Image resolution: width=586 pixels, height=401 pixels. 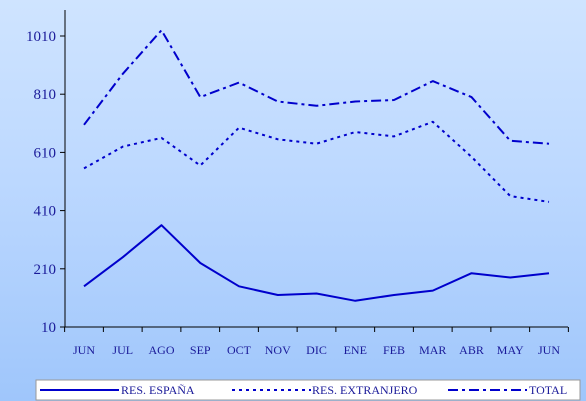 What do you see at coordinates (162, 350) in the screenshot?
I see `x-tick-label: AGO` at bounding box center [162, 350].